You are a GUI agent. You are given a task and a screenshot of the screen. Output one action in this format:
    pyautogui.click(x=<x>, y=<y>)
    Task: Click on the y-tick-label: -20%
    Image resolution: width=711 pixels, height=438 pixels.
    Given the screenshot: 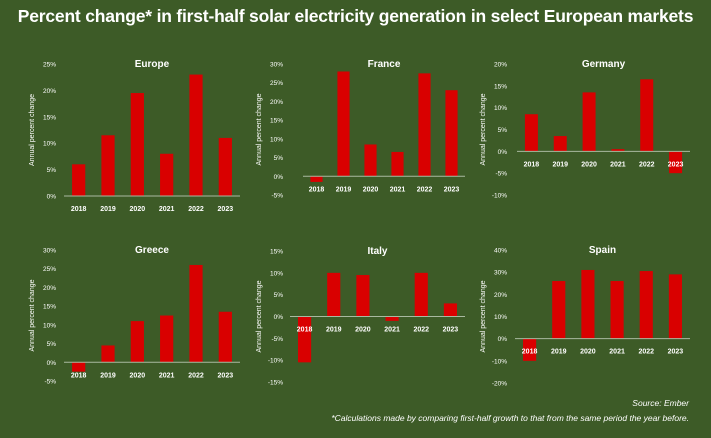 What is the action you would take?
    pyautogui.click(x=499, y=384)
    